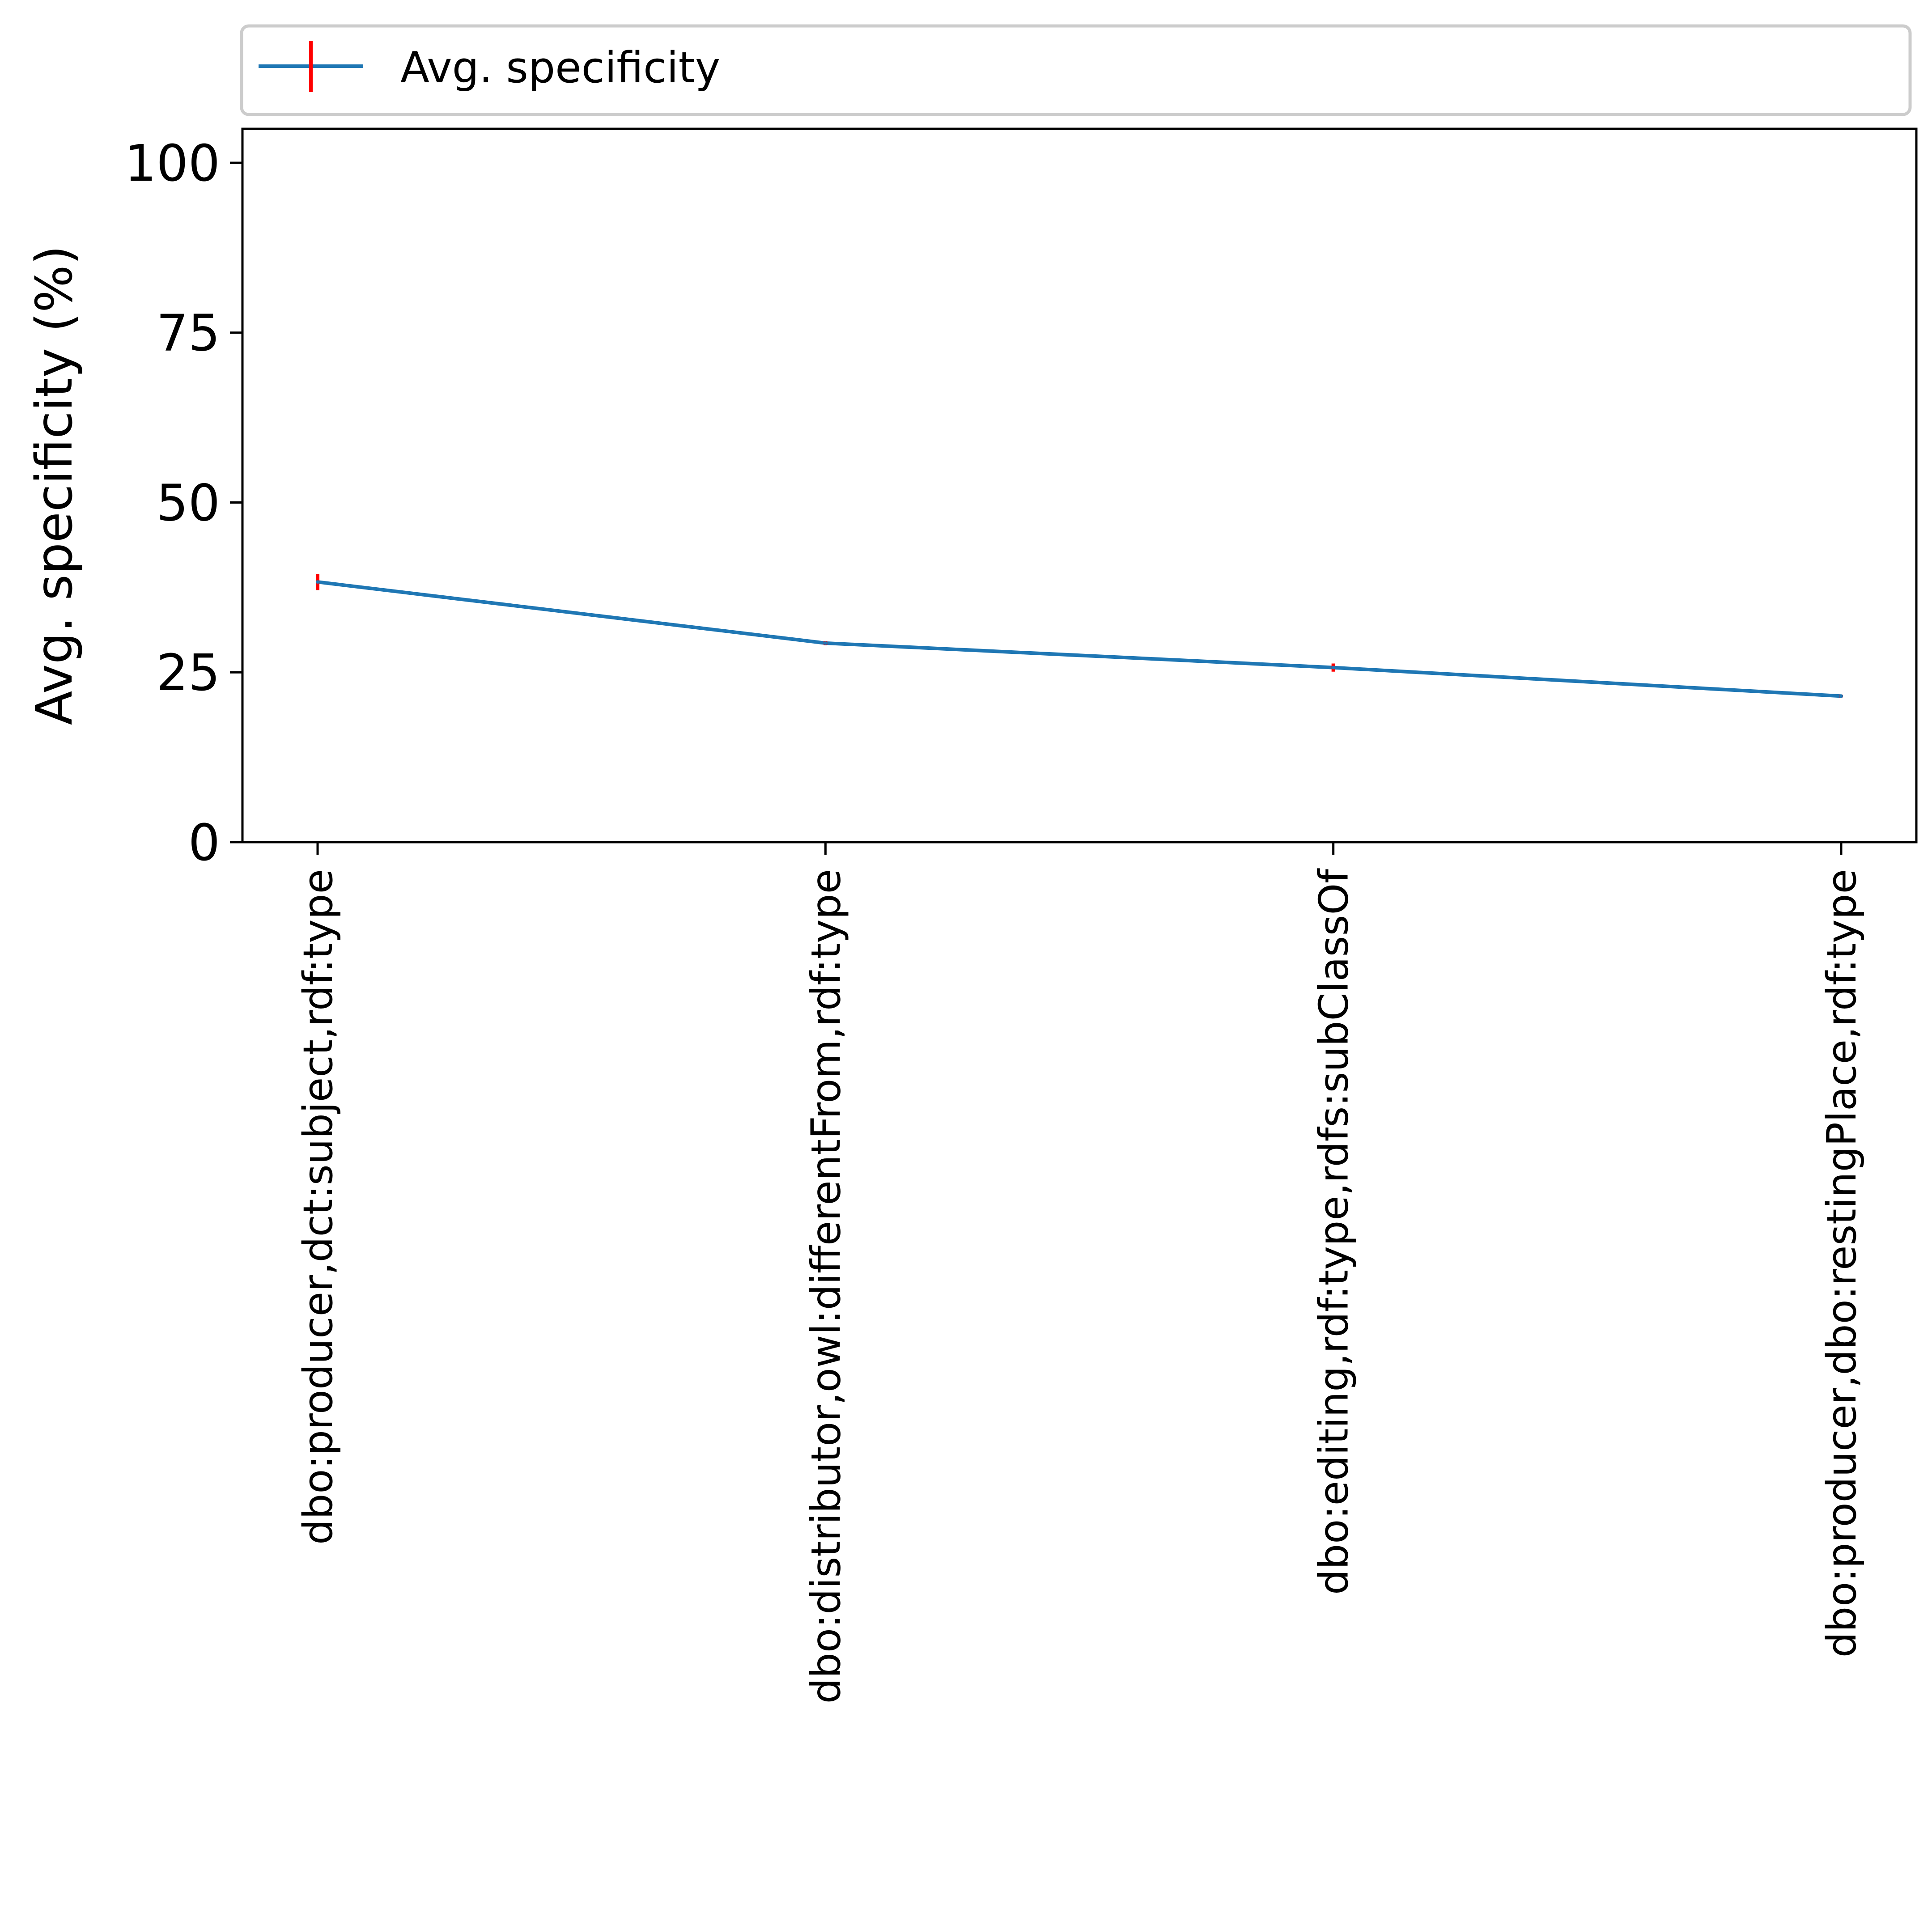 Image resolution: width=1932 pixels, height=1929 pixels. Describe the element at coordinates (188, 503) in the screenshot. I see `y-tick-label: 50` at that location.